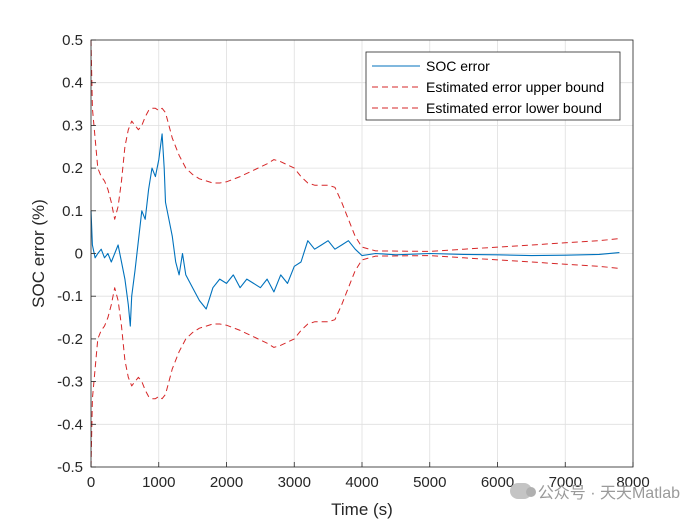  What do you see at coordinates (72, 125) in the screenshot?
I see `y-tick-label: 0.3` at bounding box center [72, 125].